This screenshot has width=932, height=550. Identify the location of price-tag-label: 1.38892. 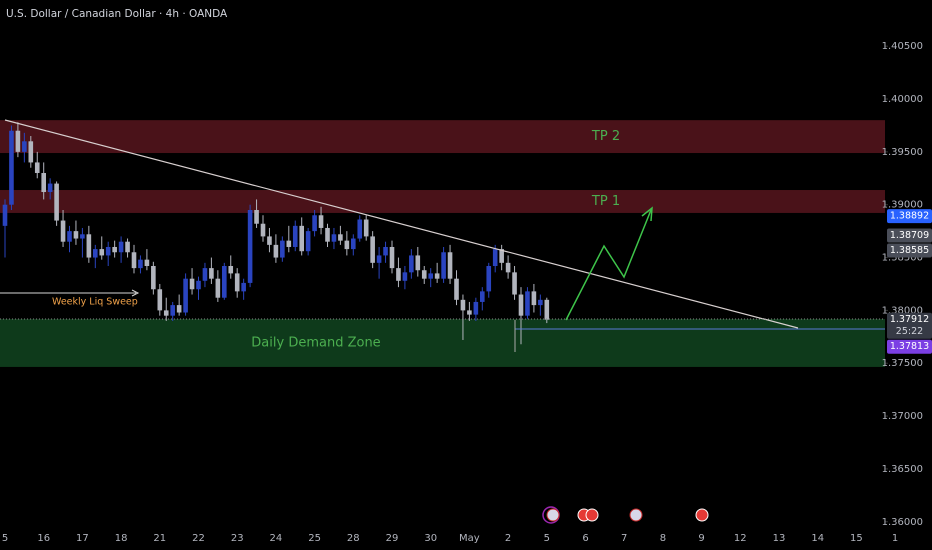
(909, 216).